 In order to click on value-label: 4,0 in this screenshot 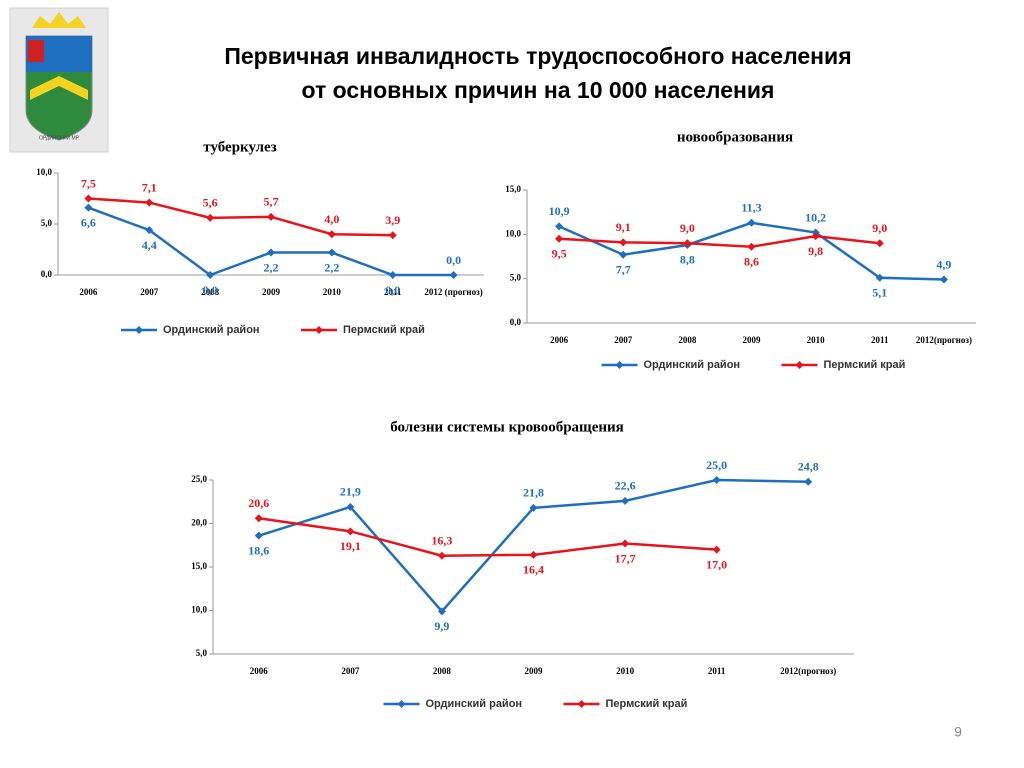, I will do `click(331, 219)`.